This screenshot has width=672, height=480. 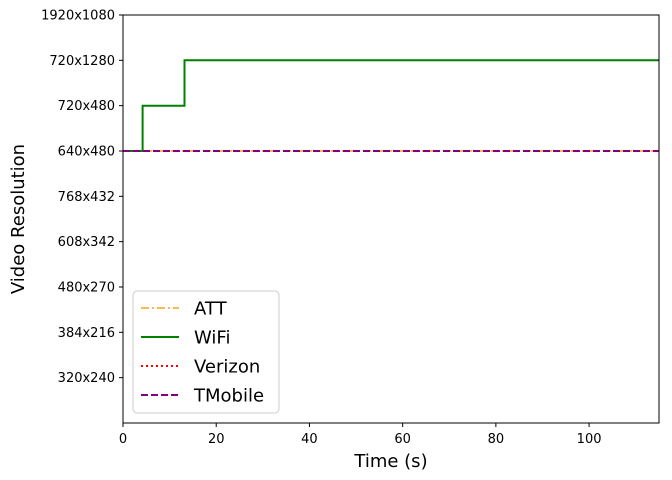 What do you see at coordinates (86, 288) in the screenshot?
I see `y-tick-label: 480x270` at bounding box center [86, 288].